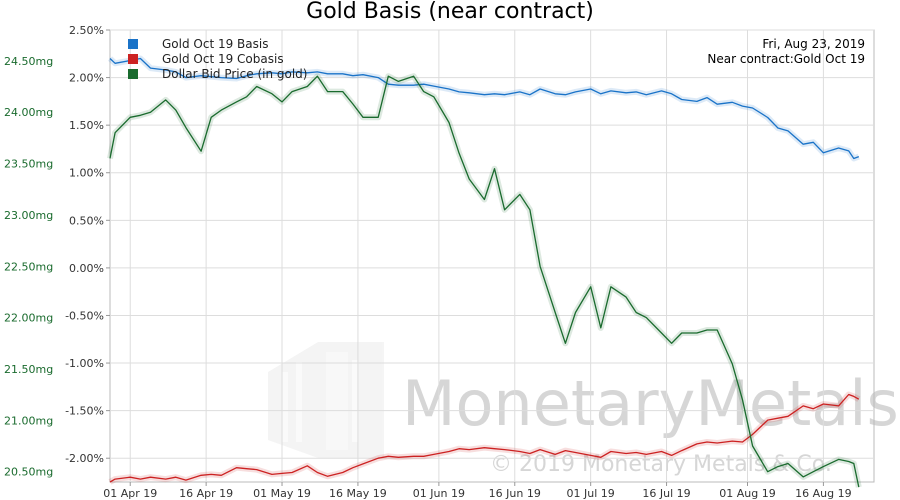 This screenshot has width=900, height=500. What do you see at coordinates (28, 215) in the screenshot?
I see `y-right-tick-label: 23.00mg` at bounding box center [28, 215].